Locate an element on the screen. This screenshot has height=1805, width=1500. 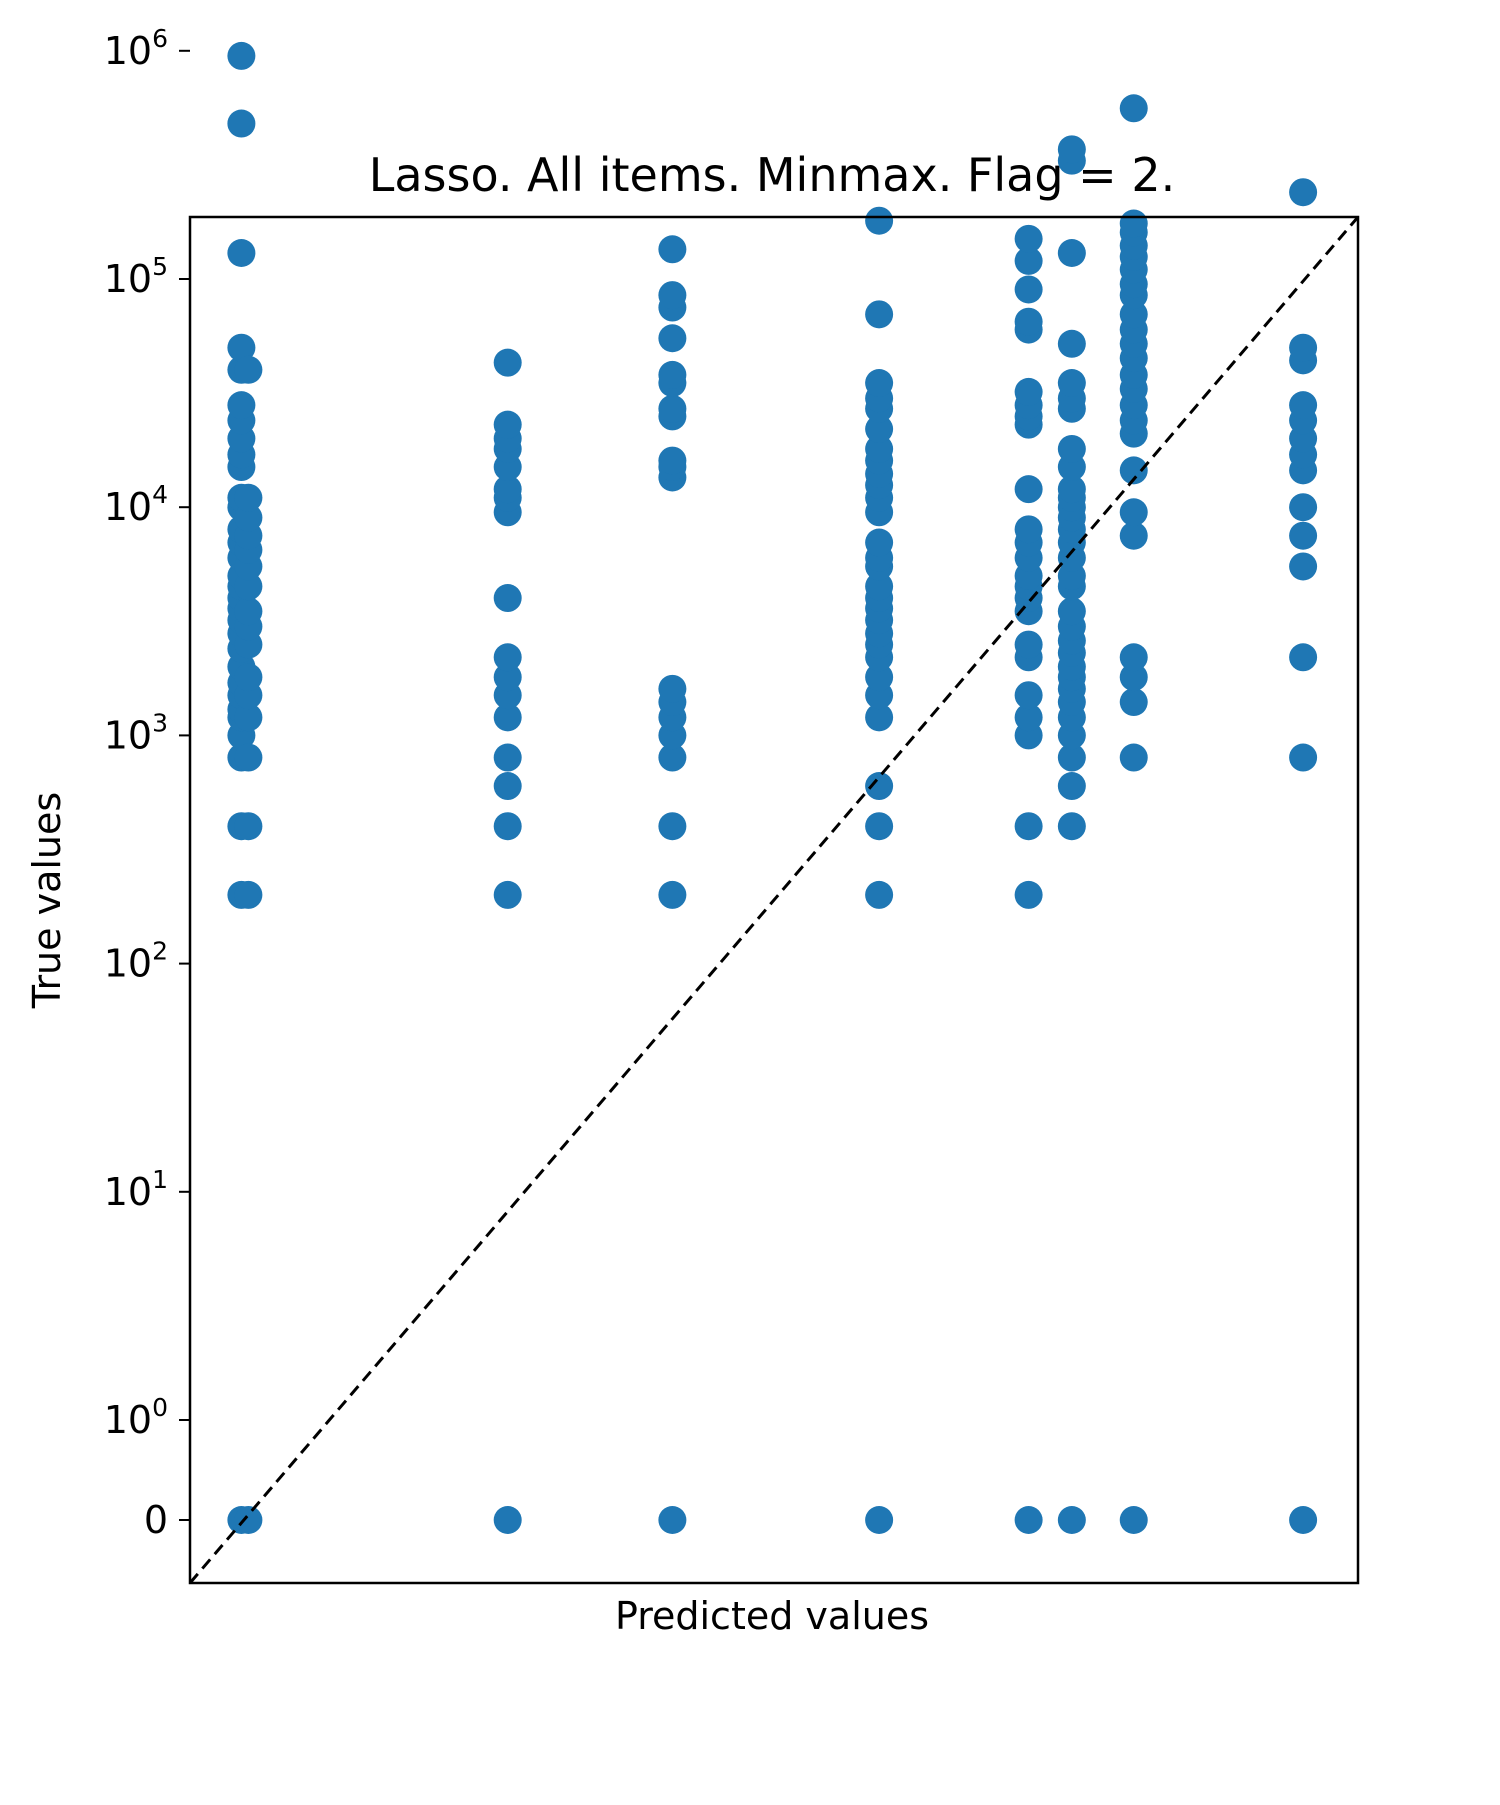
y-tick-label: 10⁰ is located at coordinates (136, 1417).